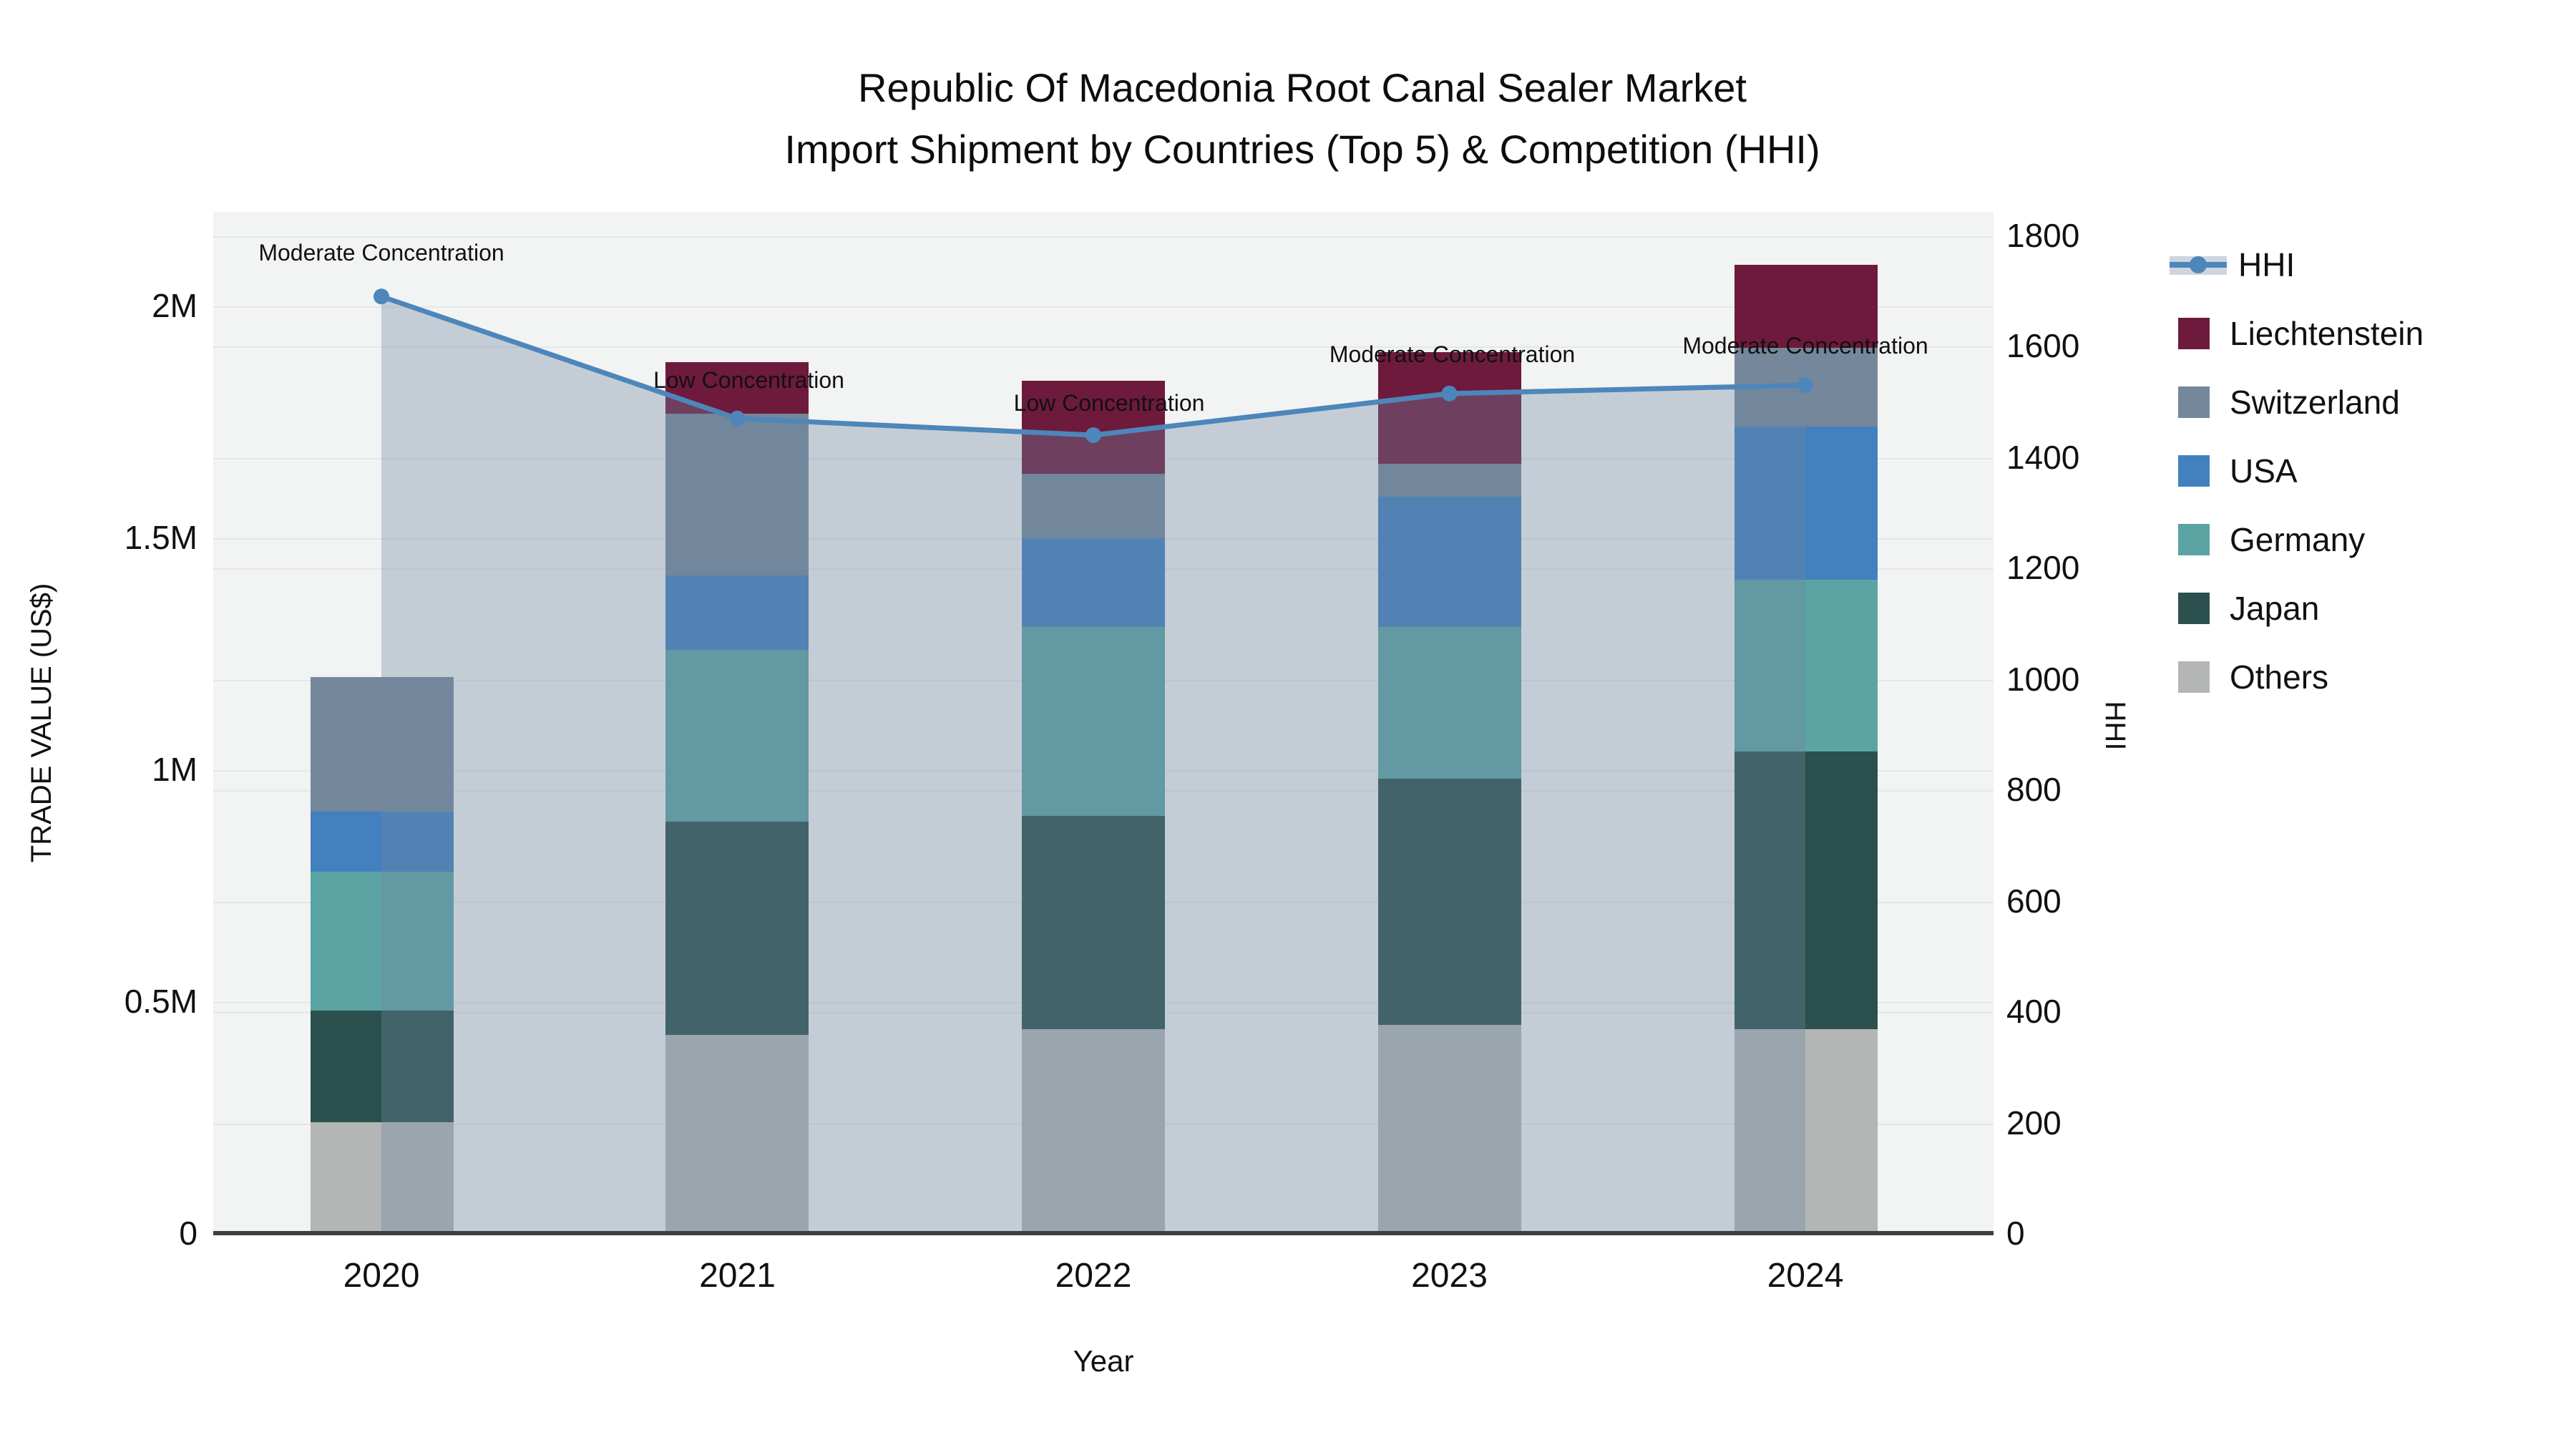  What do you see at coordinates (2043, 456) in the screenshot?
I see `y-right-tick-1400: 1400` at bounding box center [2043, 456].